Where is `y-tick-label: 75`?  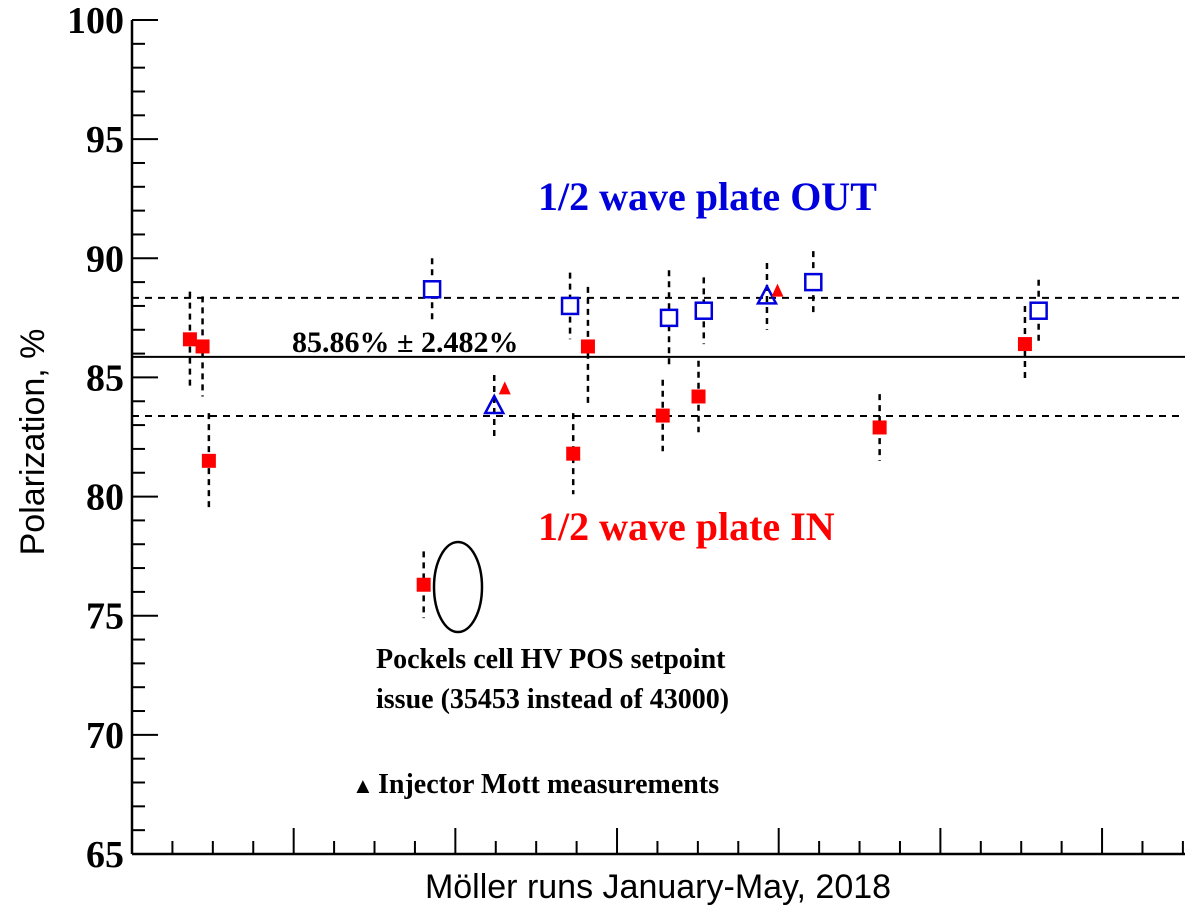 y-tick-label: 75 is located at coordinates (105, 617).